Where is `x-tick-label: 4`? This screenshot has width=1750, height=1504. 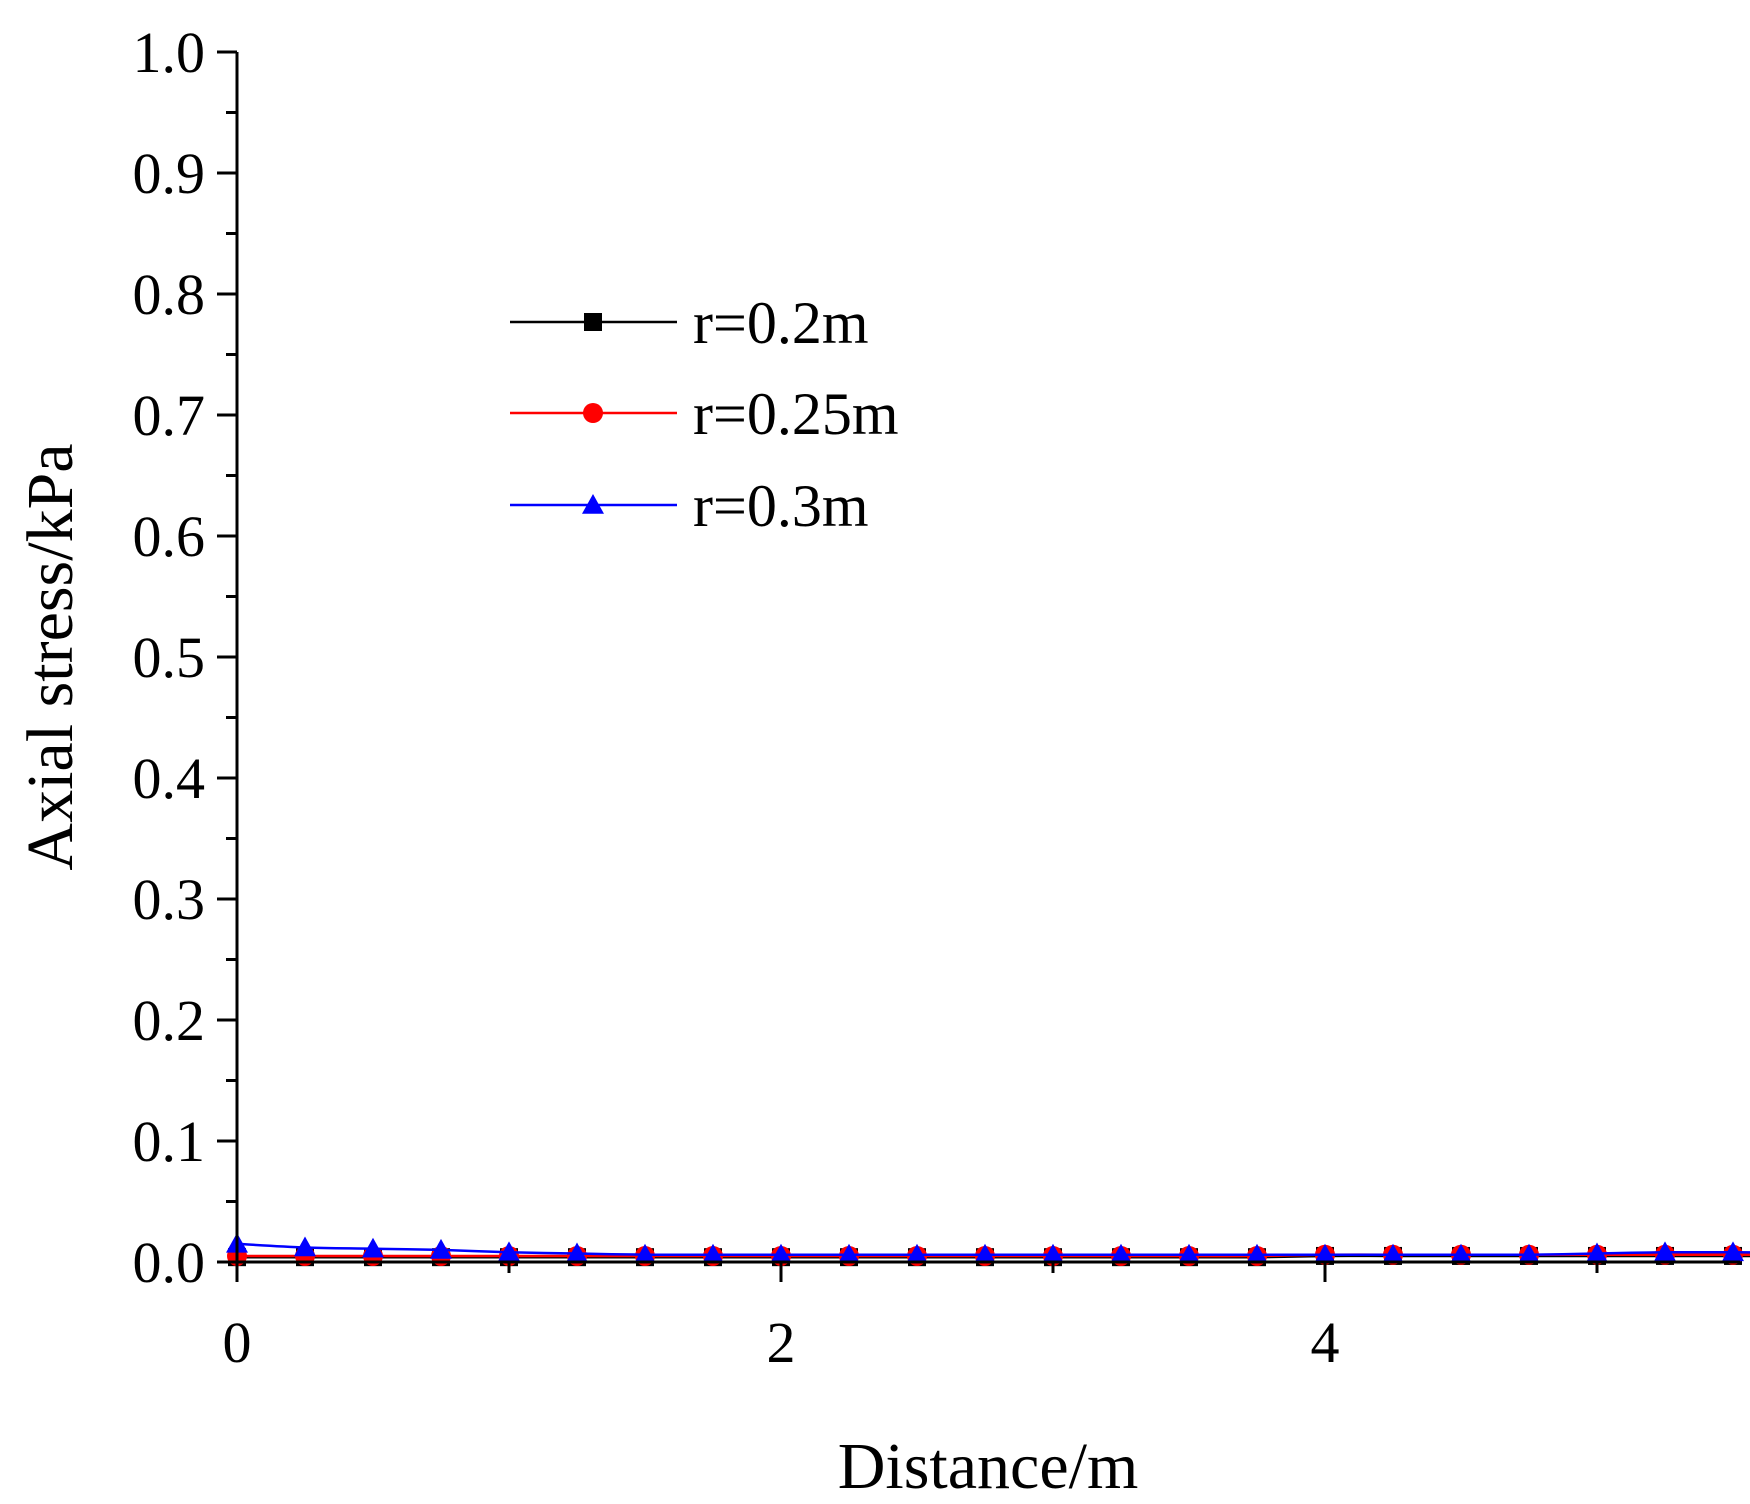
x-tick-label: 4 is located at coordinates (1325, 1342).